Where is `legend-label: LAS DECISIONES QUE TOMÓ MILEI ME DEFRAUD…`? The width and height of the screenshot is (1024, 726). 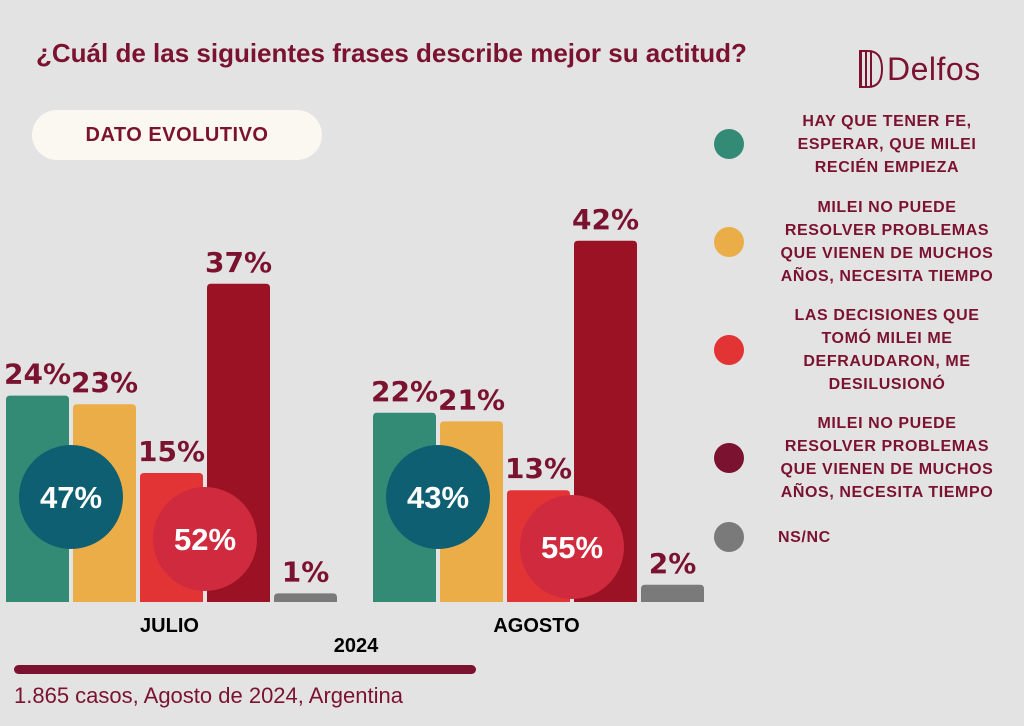
legend-label: LAS DECISIONES QUE TOMÓ MILEI ME DEFRAUD… is located at coordinates (887, 350).